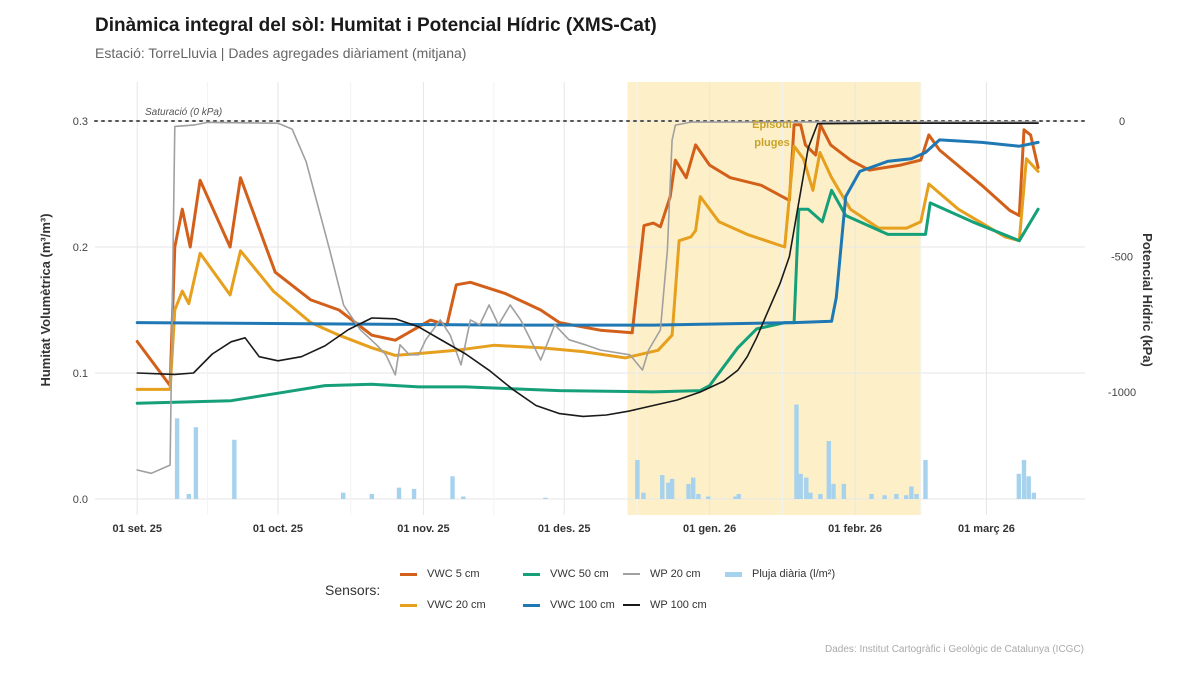  I want to click on saturation-label: Saturació (0 kPa), so click(183, 112).